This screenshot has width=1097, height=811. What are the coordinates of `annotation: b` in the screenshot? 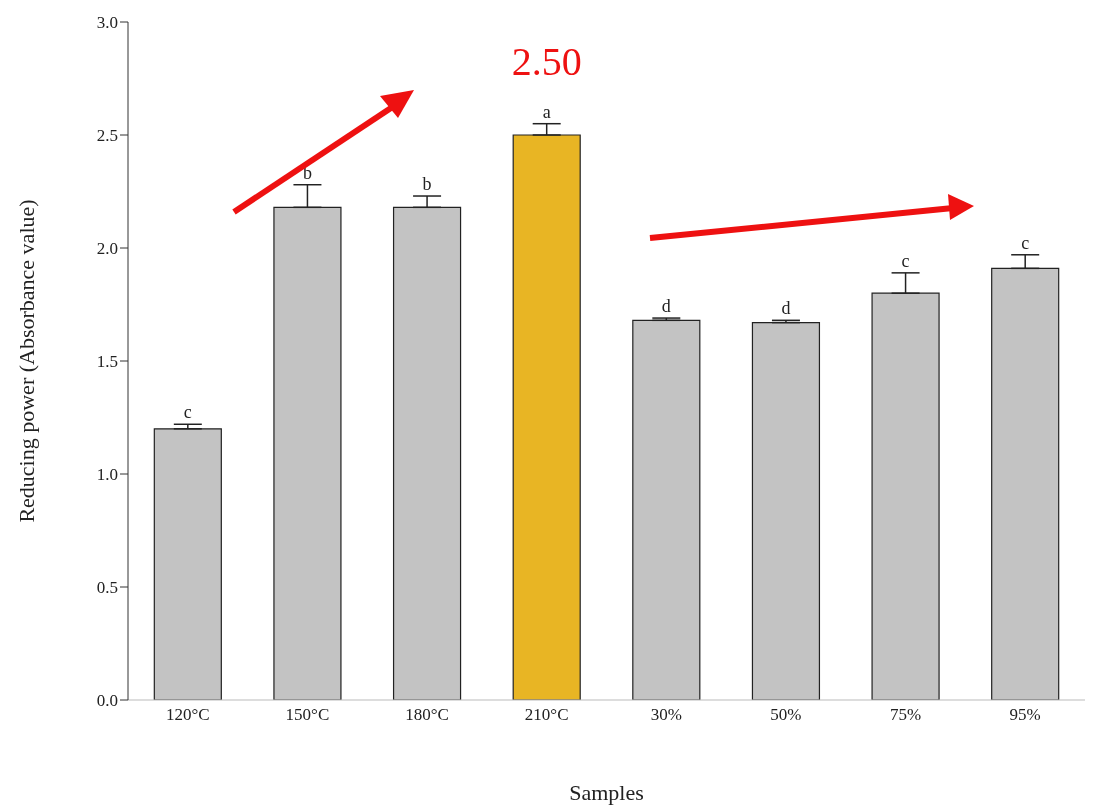 It's located at (427, 184).